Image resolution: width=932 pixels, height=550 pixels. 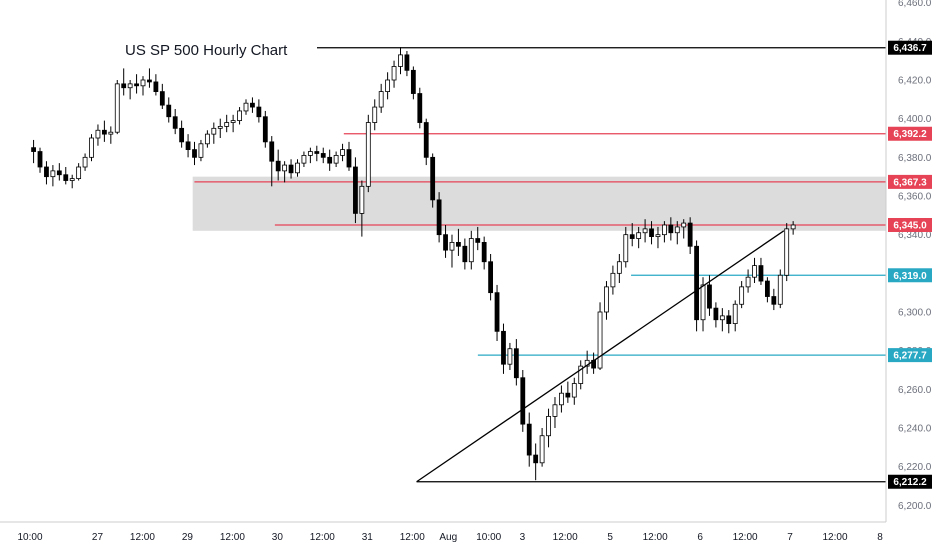 What do you see at coordinates (880, 537) in the screenshot?
I see `x-tick-label: 8` at bounding box center [880, 537].